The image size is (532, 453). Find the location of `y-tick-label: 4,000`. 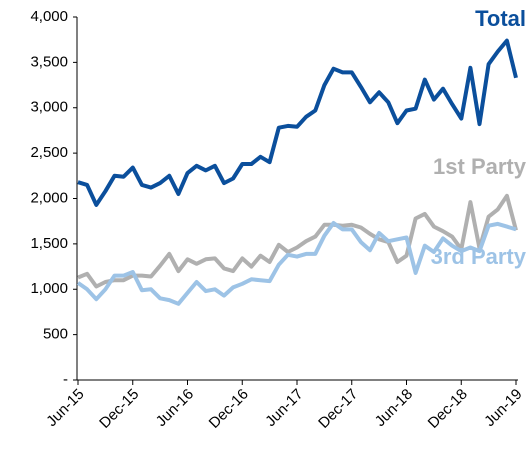

y-tick-label: 4,000 is located at coordinates (49, 16).